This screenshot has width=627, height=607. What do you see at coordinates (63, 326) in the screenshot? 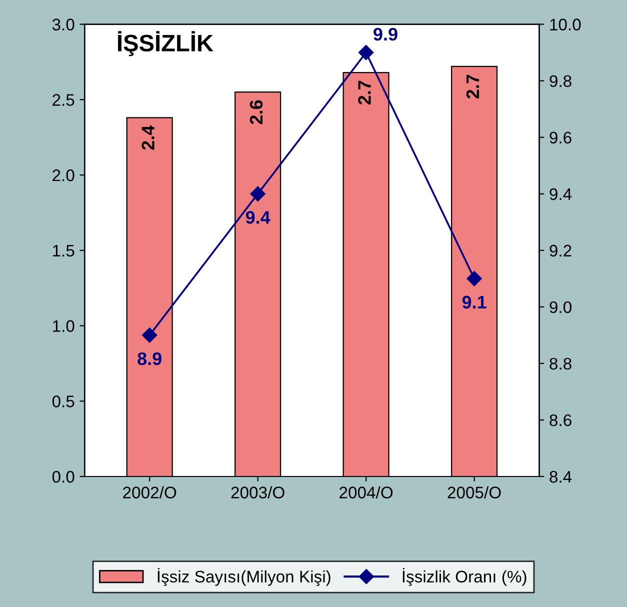
I see `y-tick-label: 1.0` at bounding box center [63, 326].